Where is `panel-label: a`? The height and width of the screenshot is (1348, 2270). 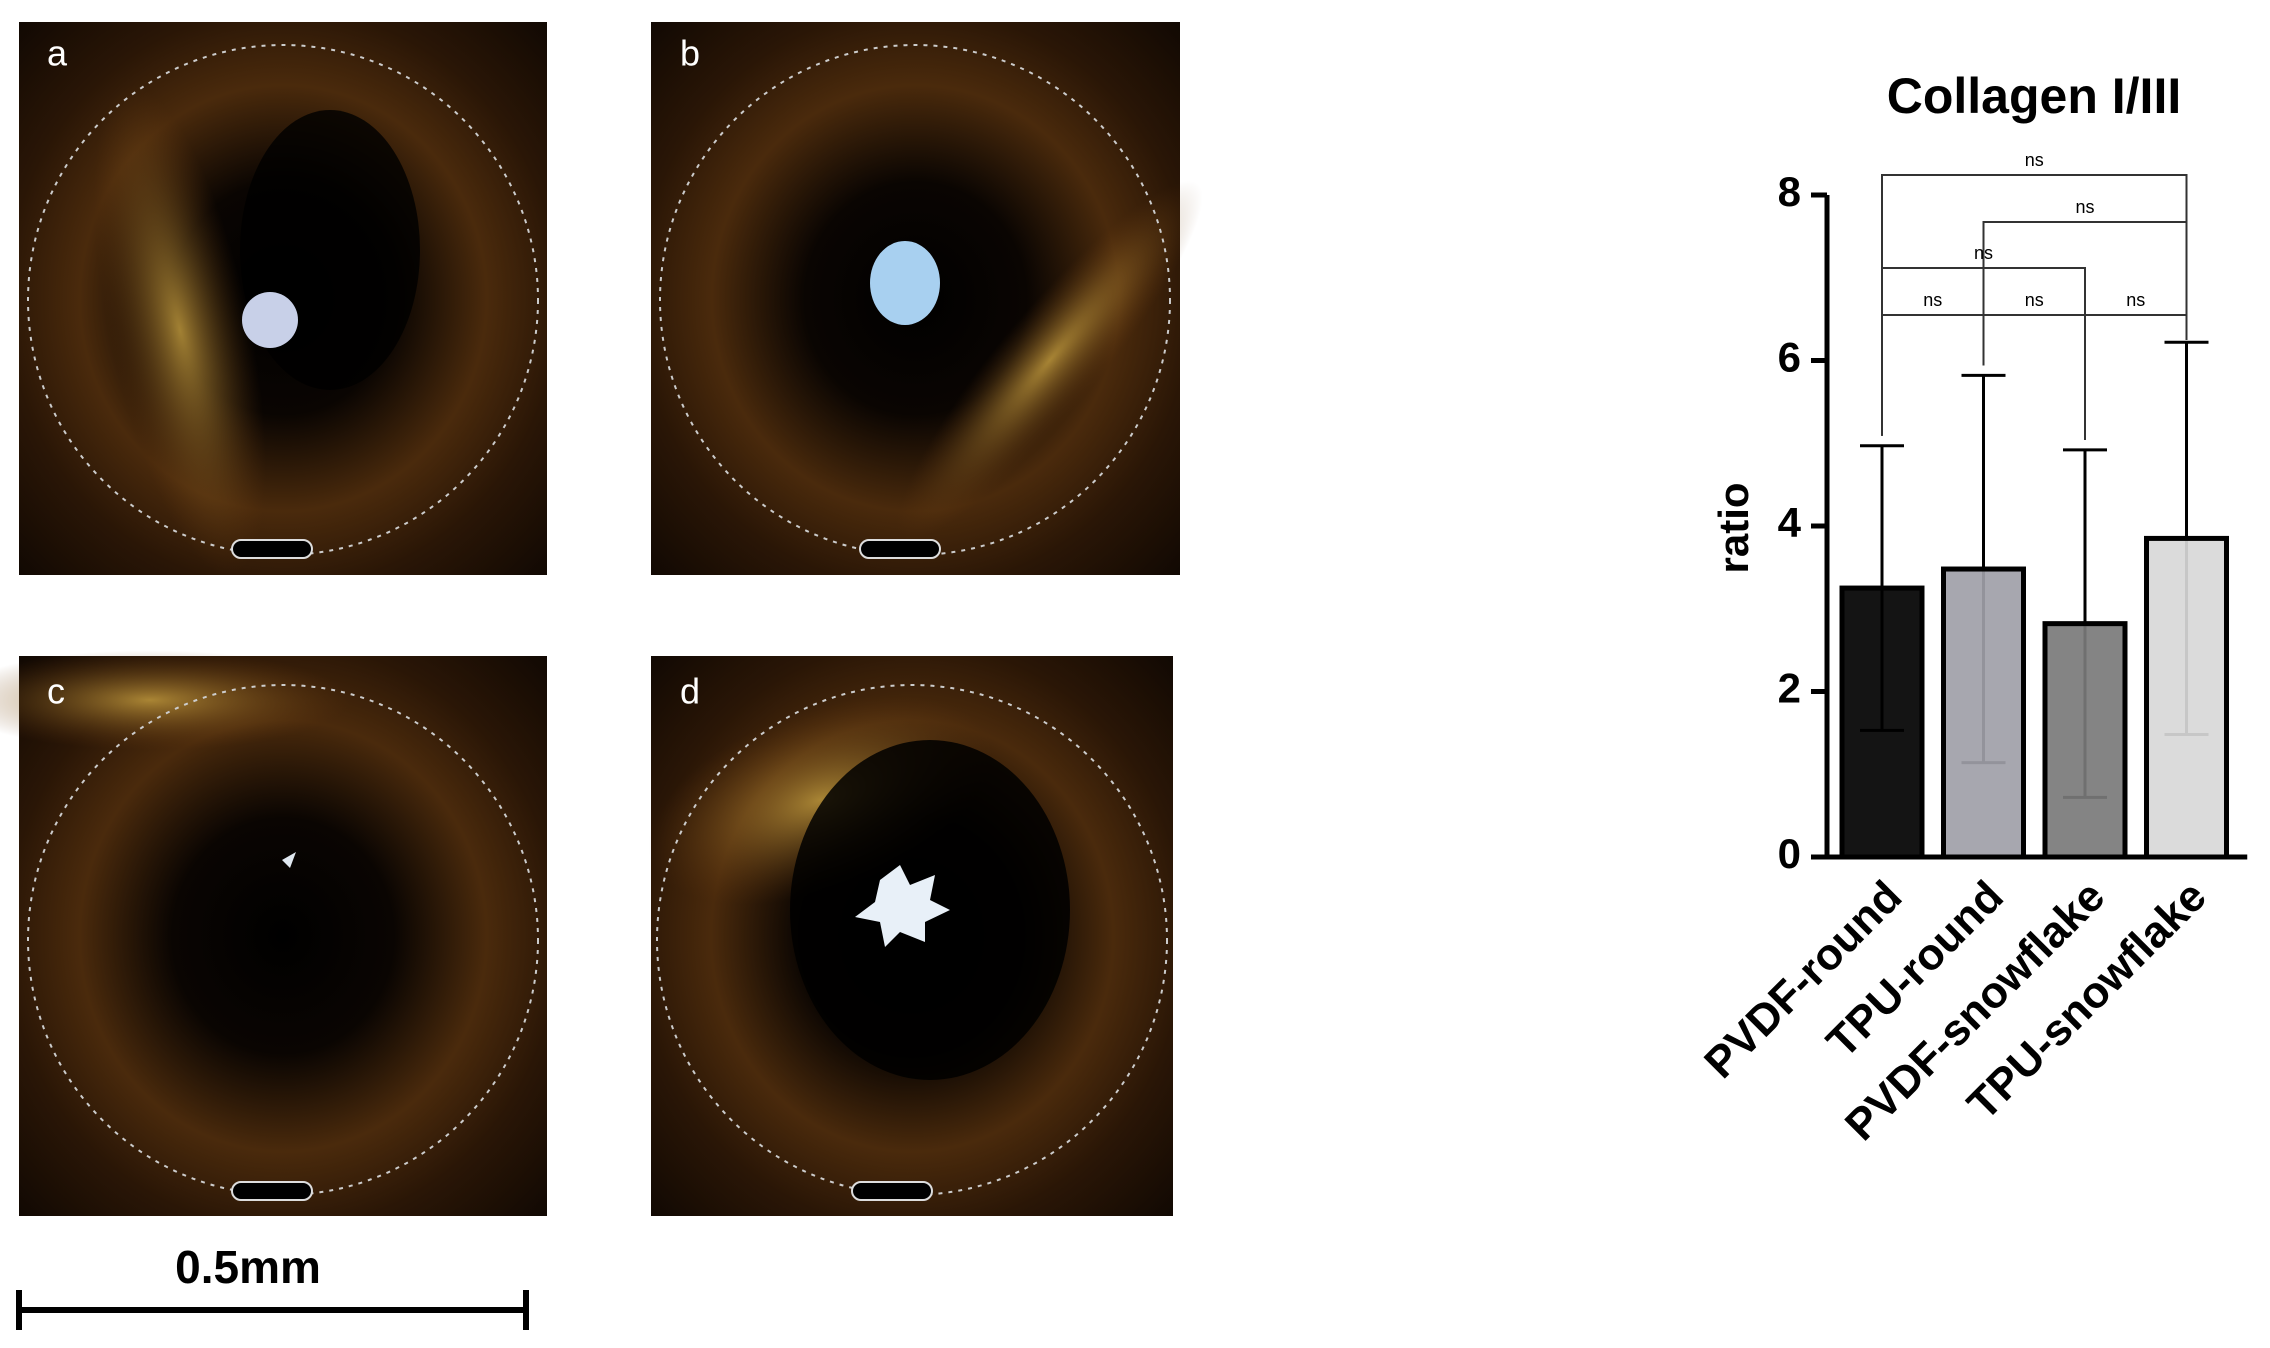 panel-label: a is located at coordinates (57, 53).